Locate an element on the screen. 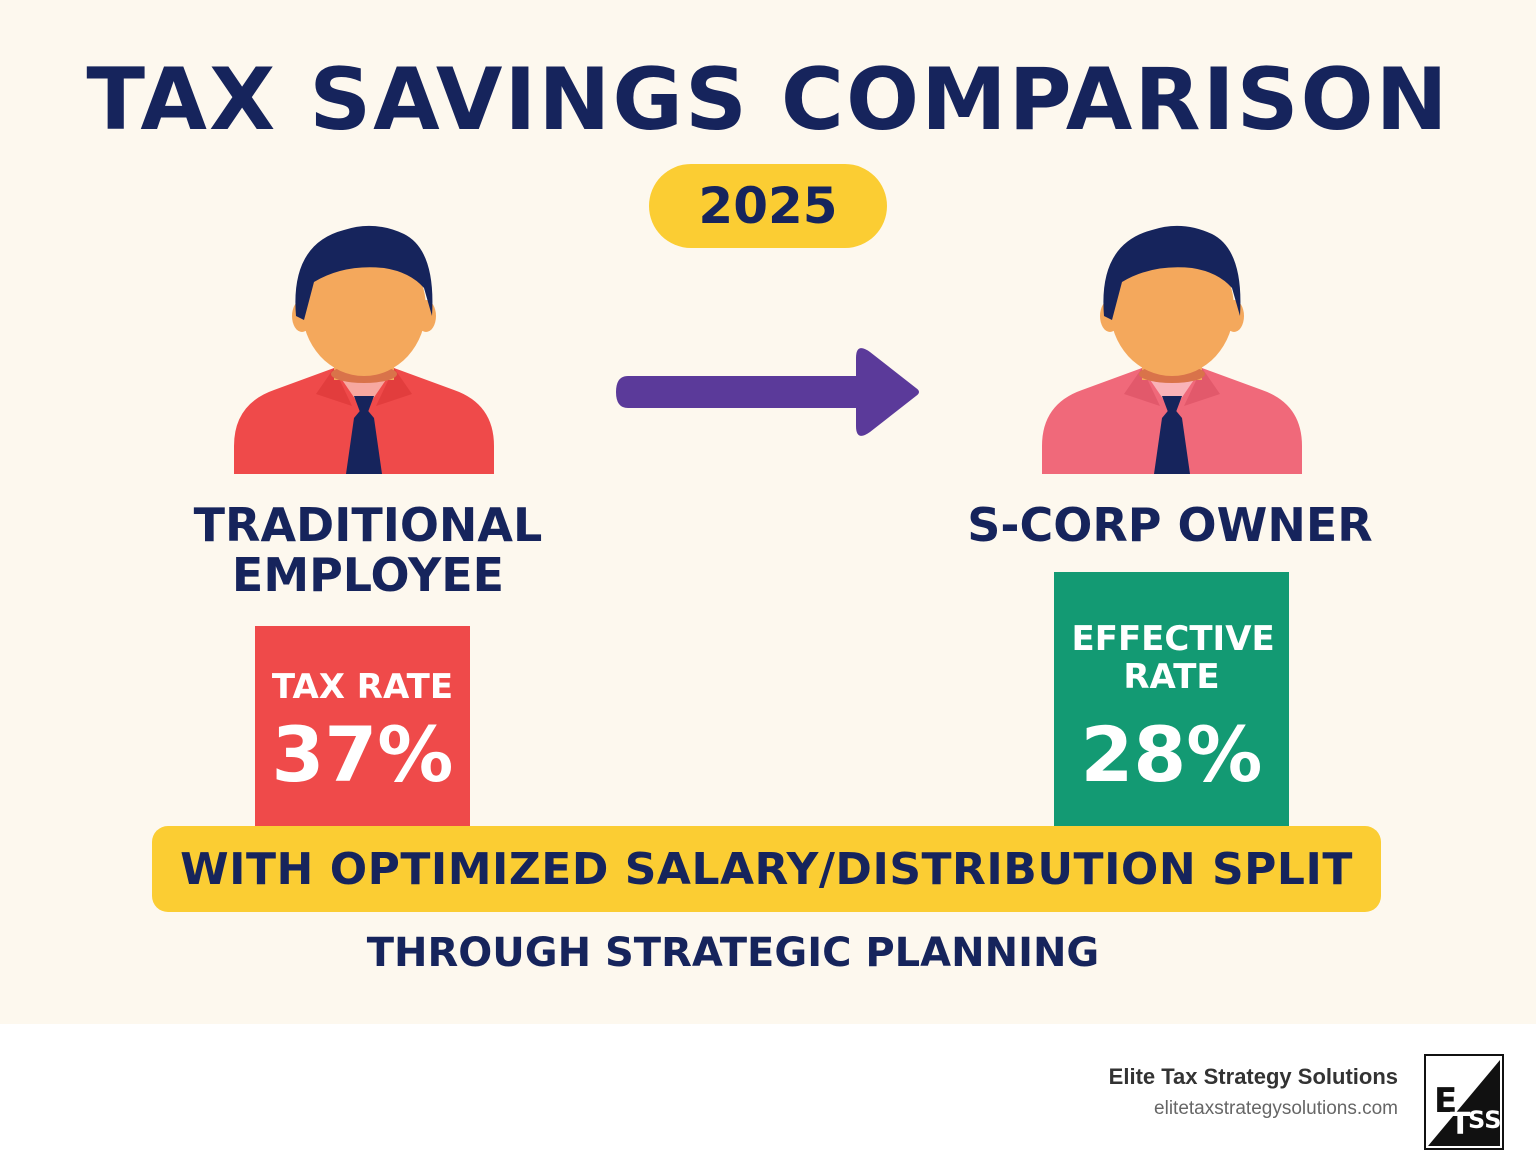 The image size is (1536, 1154). traditional-employee-label: TRADITIONAL EMPLOYEE is located at coordinates (368, 550).